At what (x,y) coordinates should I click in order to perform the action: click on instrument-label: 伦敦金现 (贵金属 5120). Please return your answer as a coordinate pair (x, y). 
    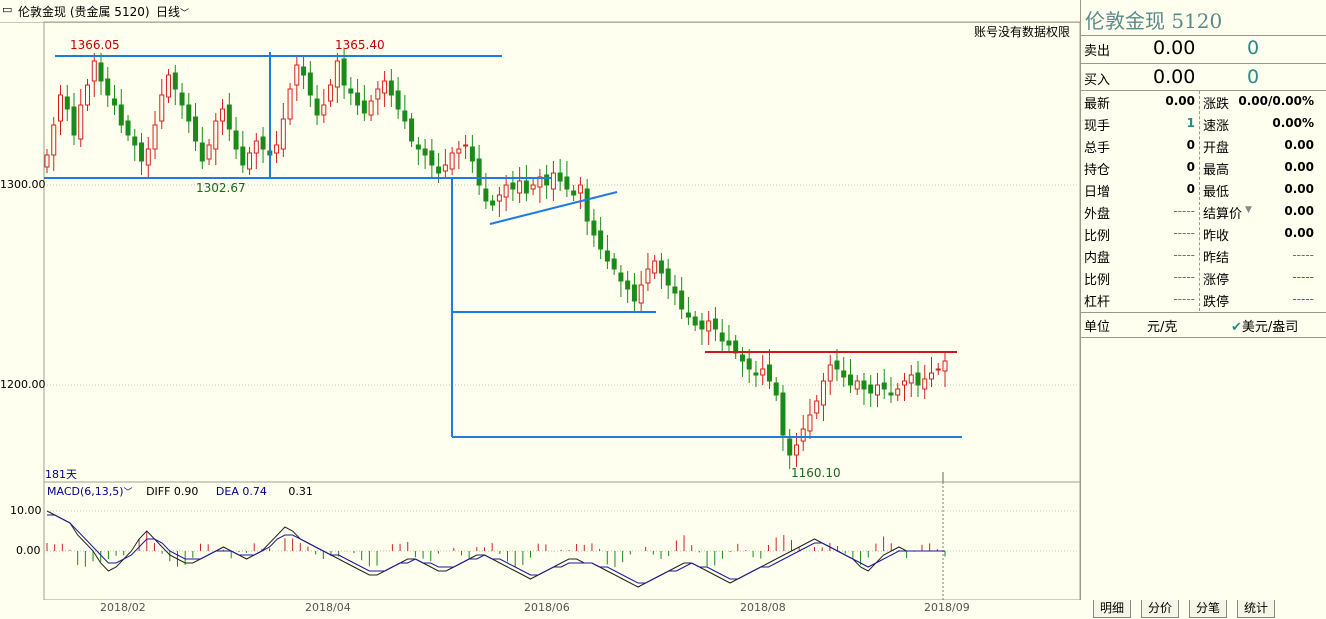
    Looking at the image, I should click on (84, 12).